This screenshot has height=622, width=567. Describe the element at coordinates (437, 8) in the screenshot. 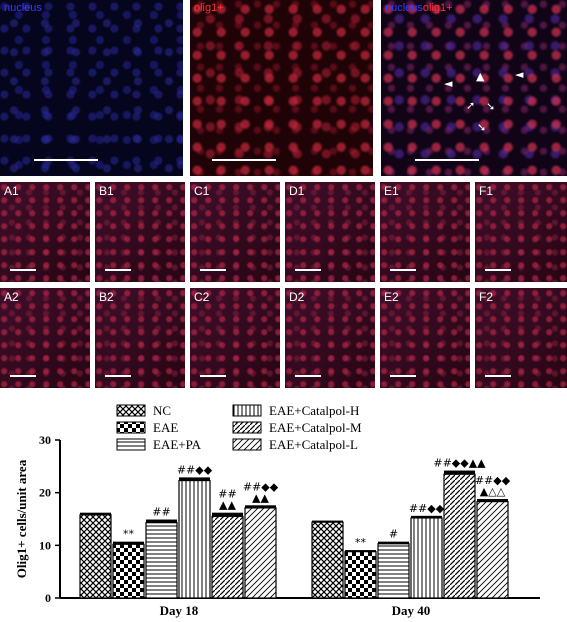

I see `label-merge-olig1: olig1+` at that location.